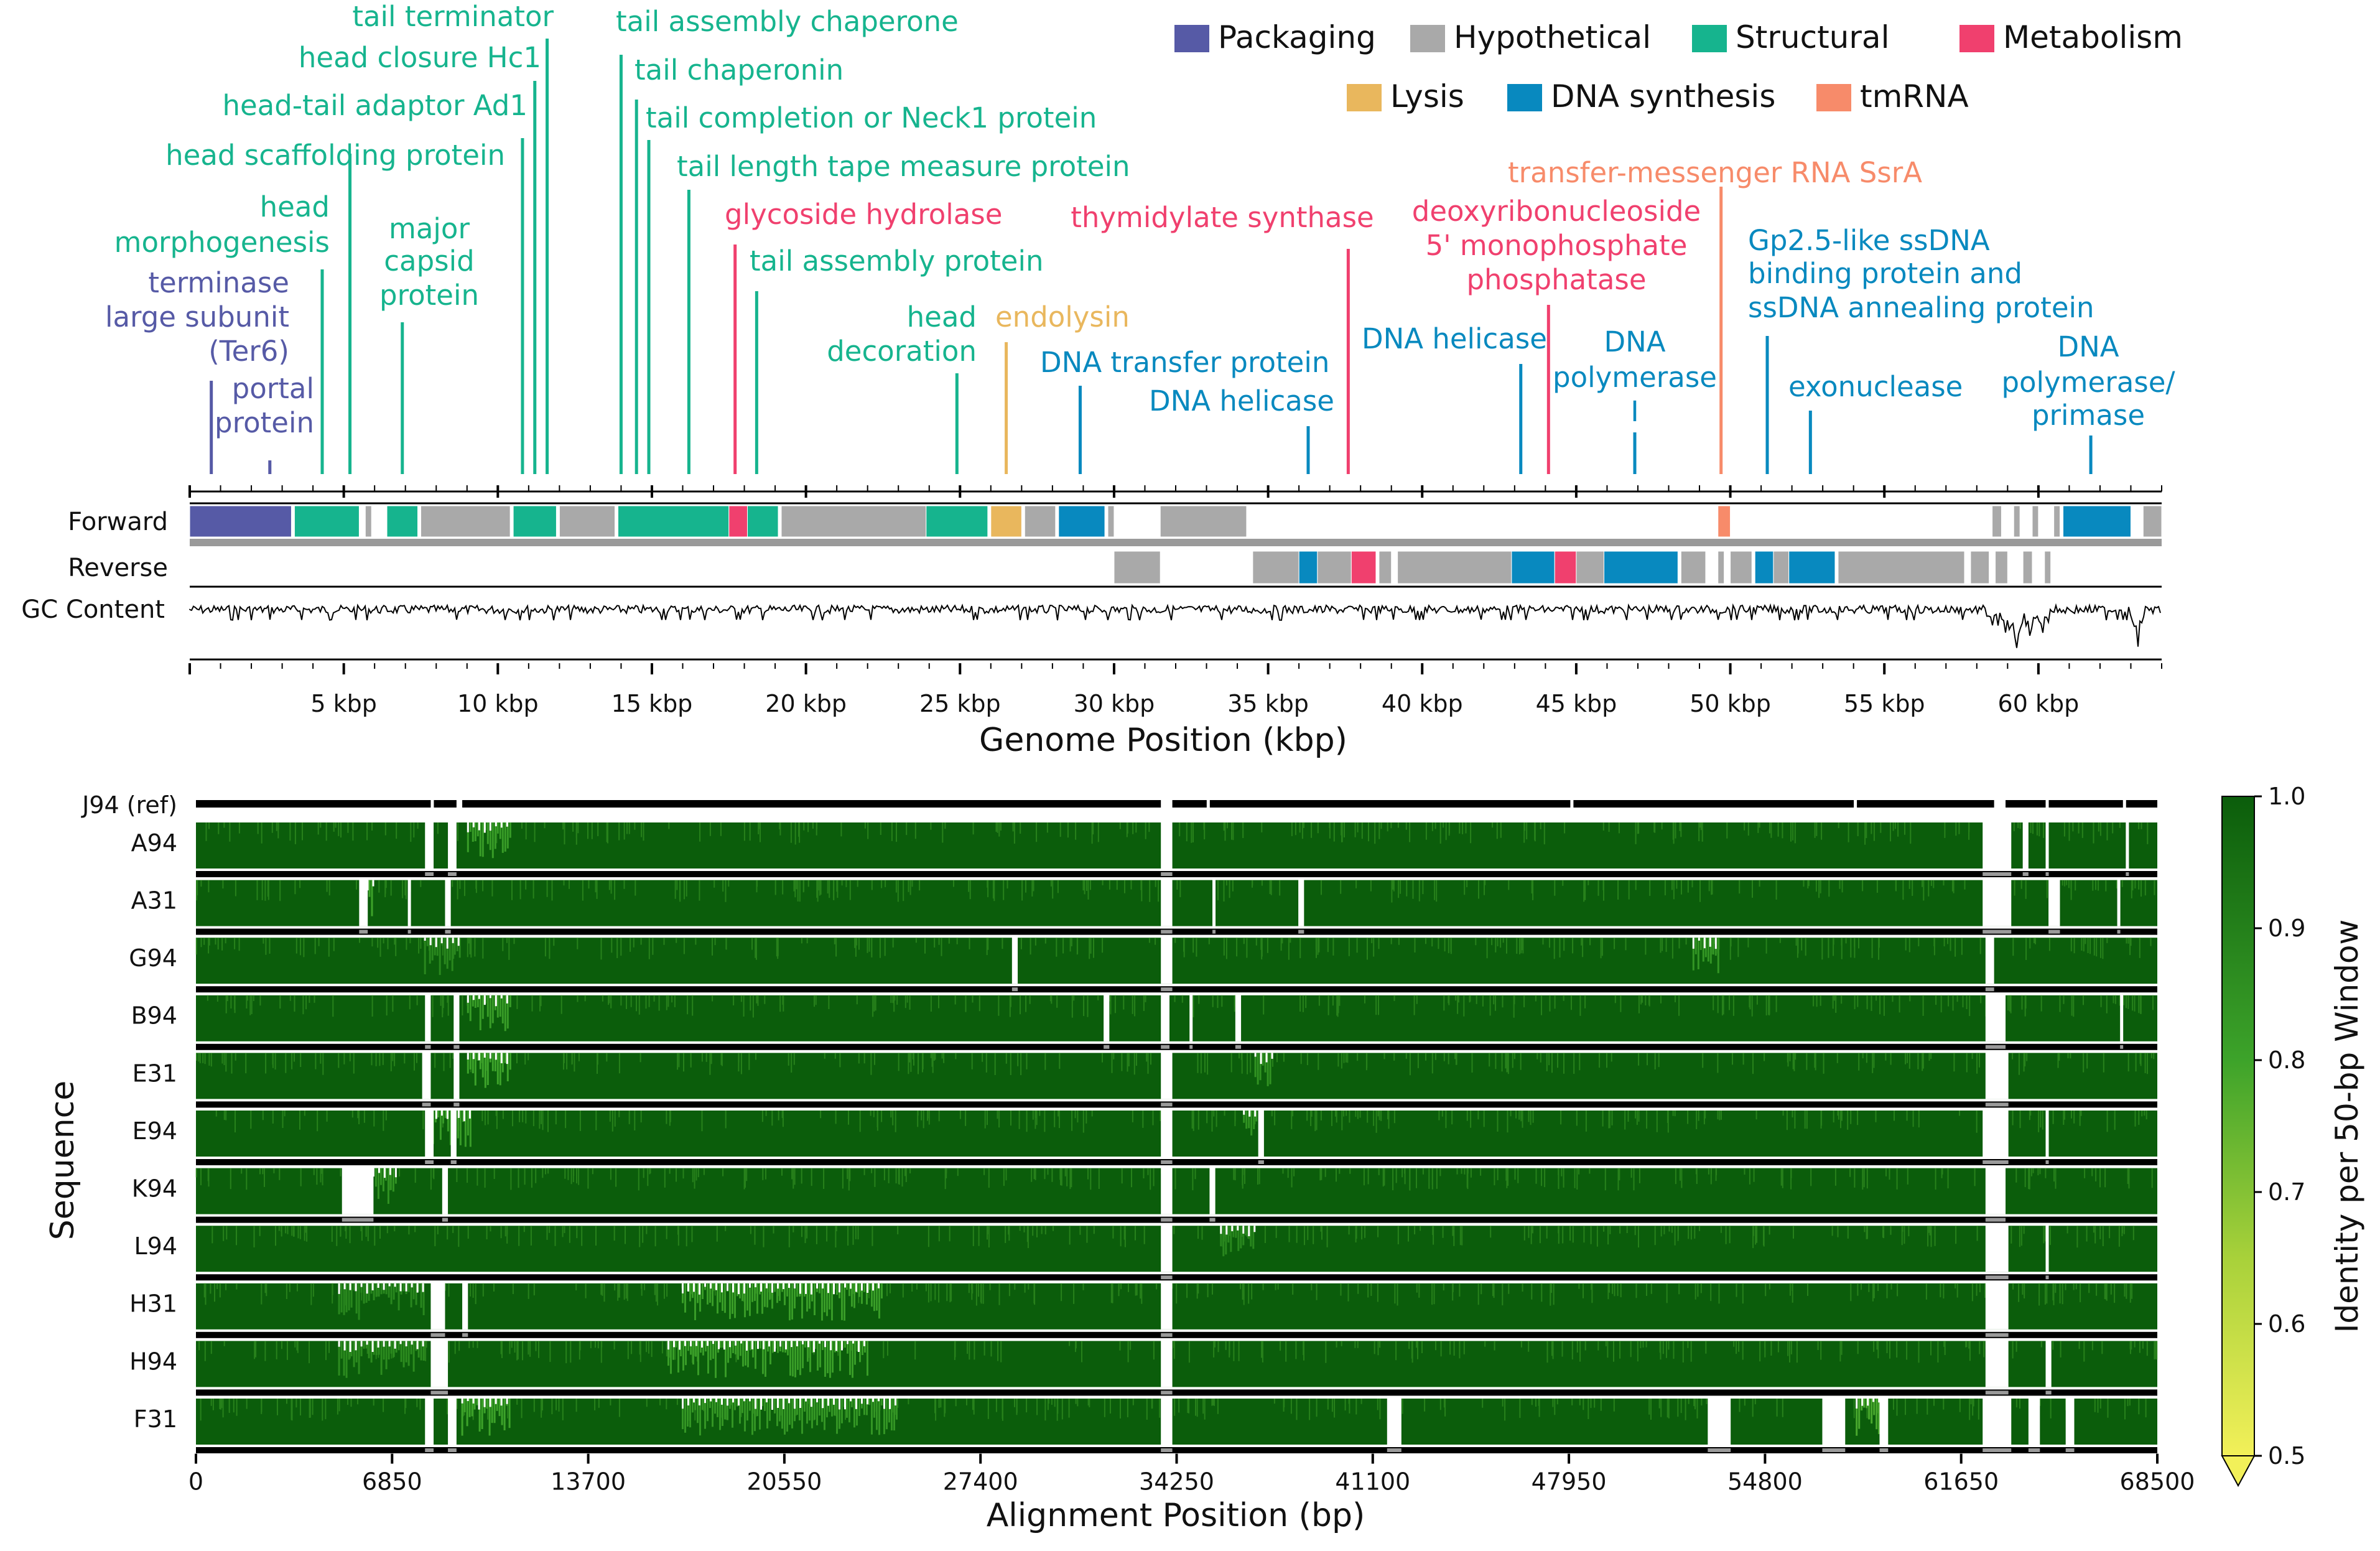 This screenshot has width=2380, height=1551. I want to click on sequence-label-k94: K94, so click(154, 1189).